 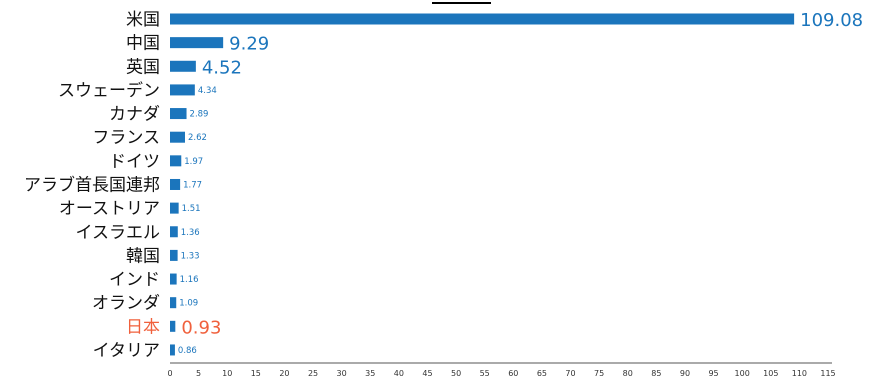 I want to click on category-label: イタリア, so click(x=126, y=351).